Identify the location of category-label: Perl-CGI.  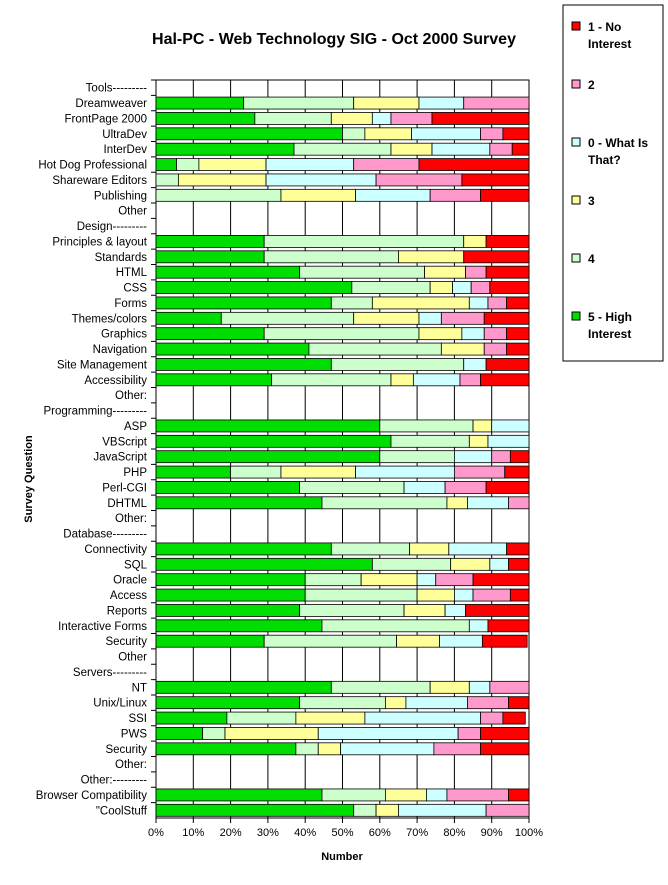
(124, 488).